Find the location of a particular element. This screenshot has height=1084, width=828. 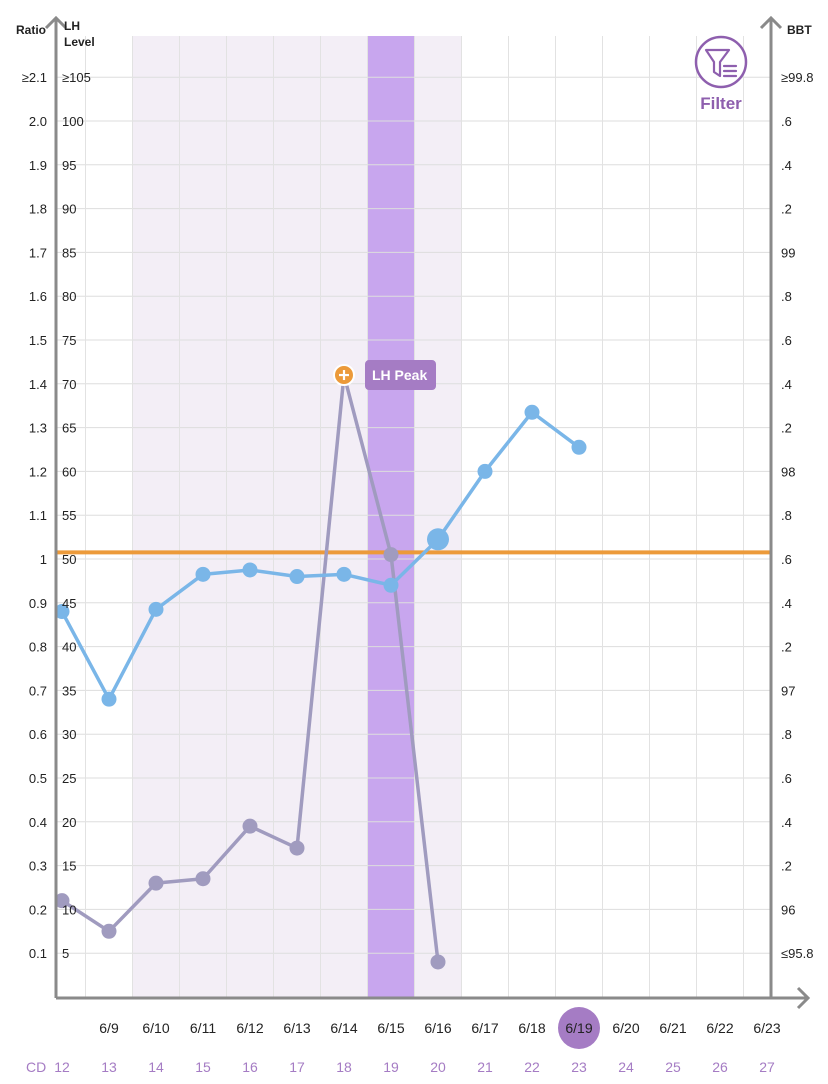

ratio-tick: 1.2 is located at coordinates (38, 471).